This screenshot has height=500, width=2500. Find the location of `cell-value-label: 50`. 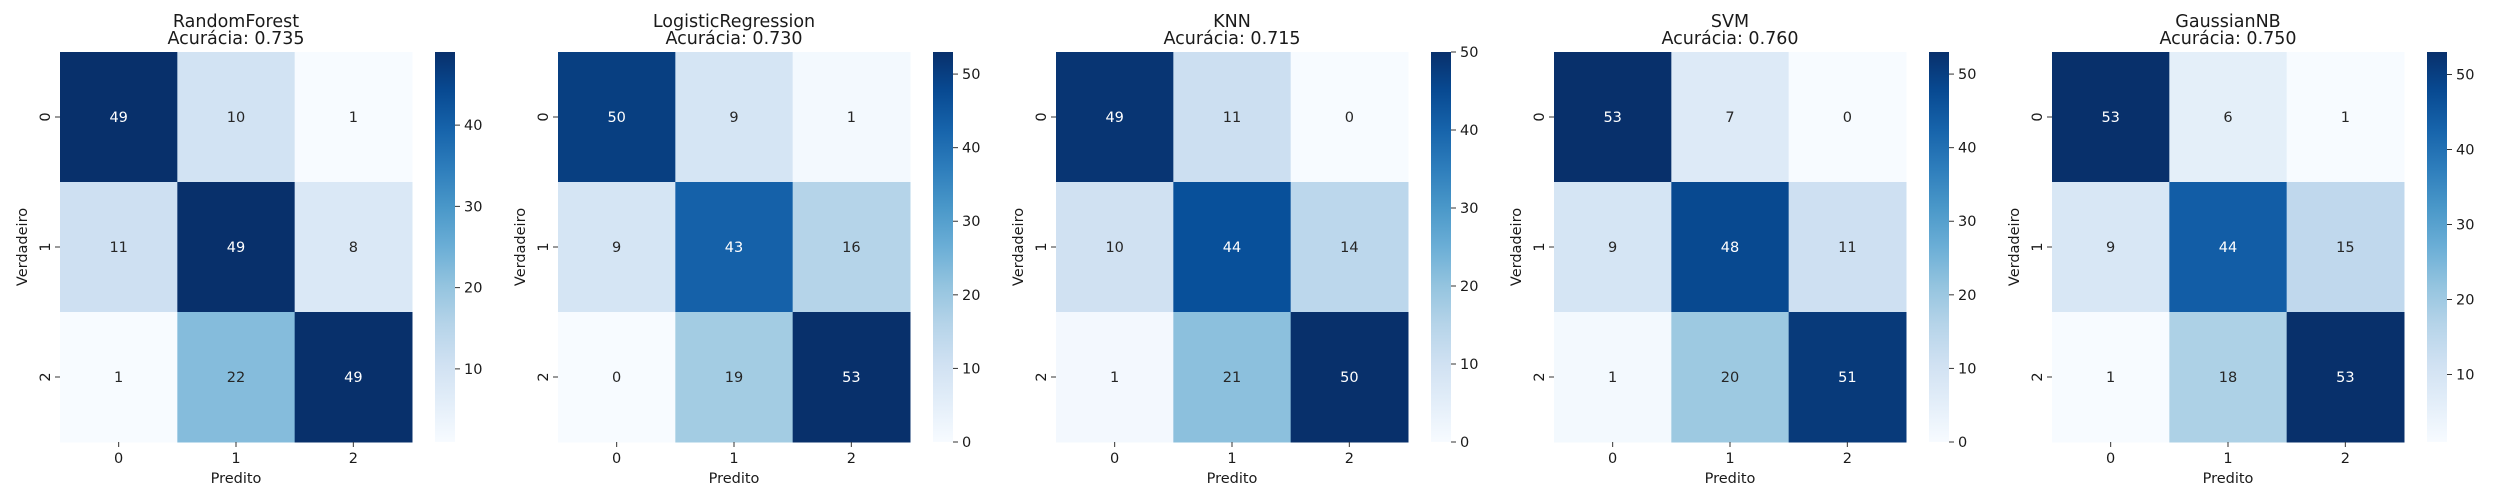

cell-value-label: 50 is located at coordinates (1349, 378).